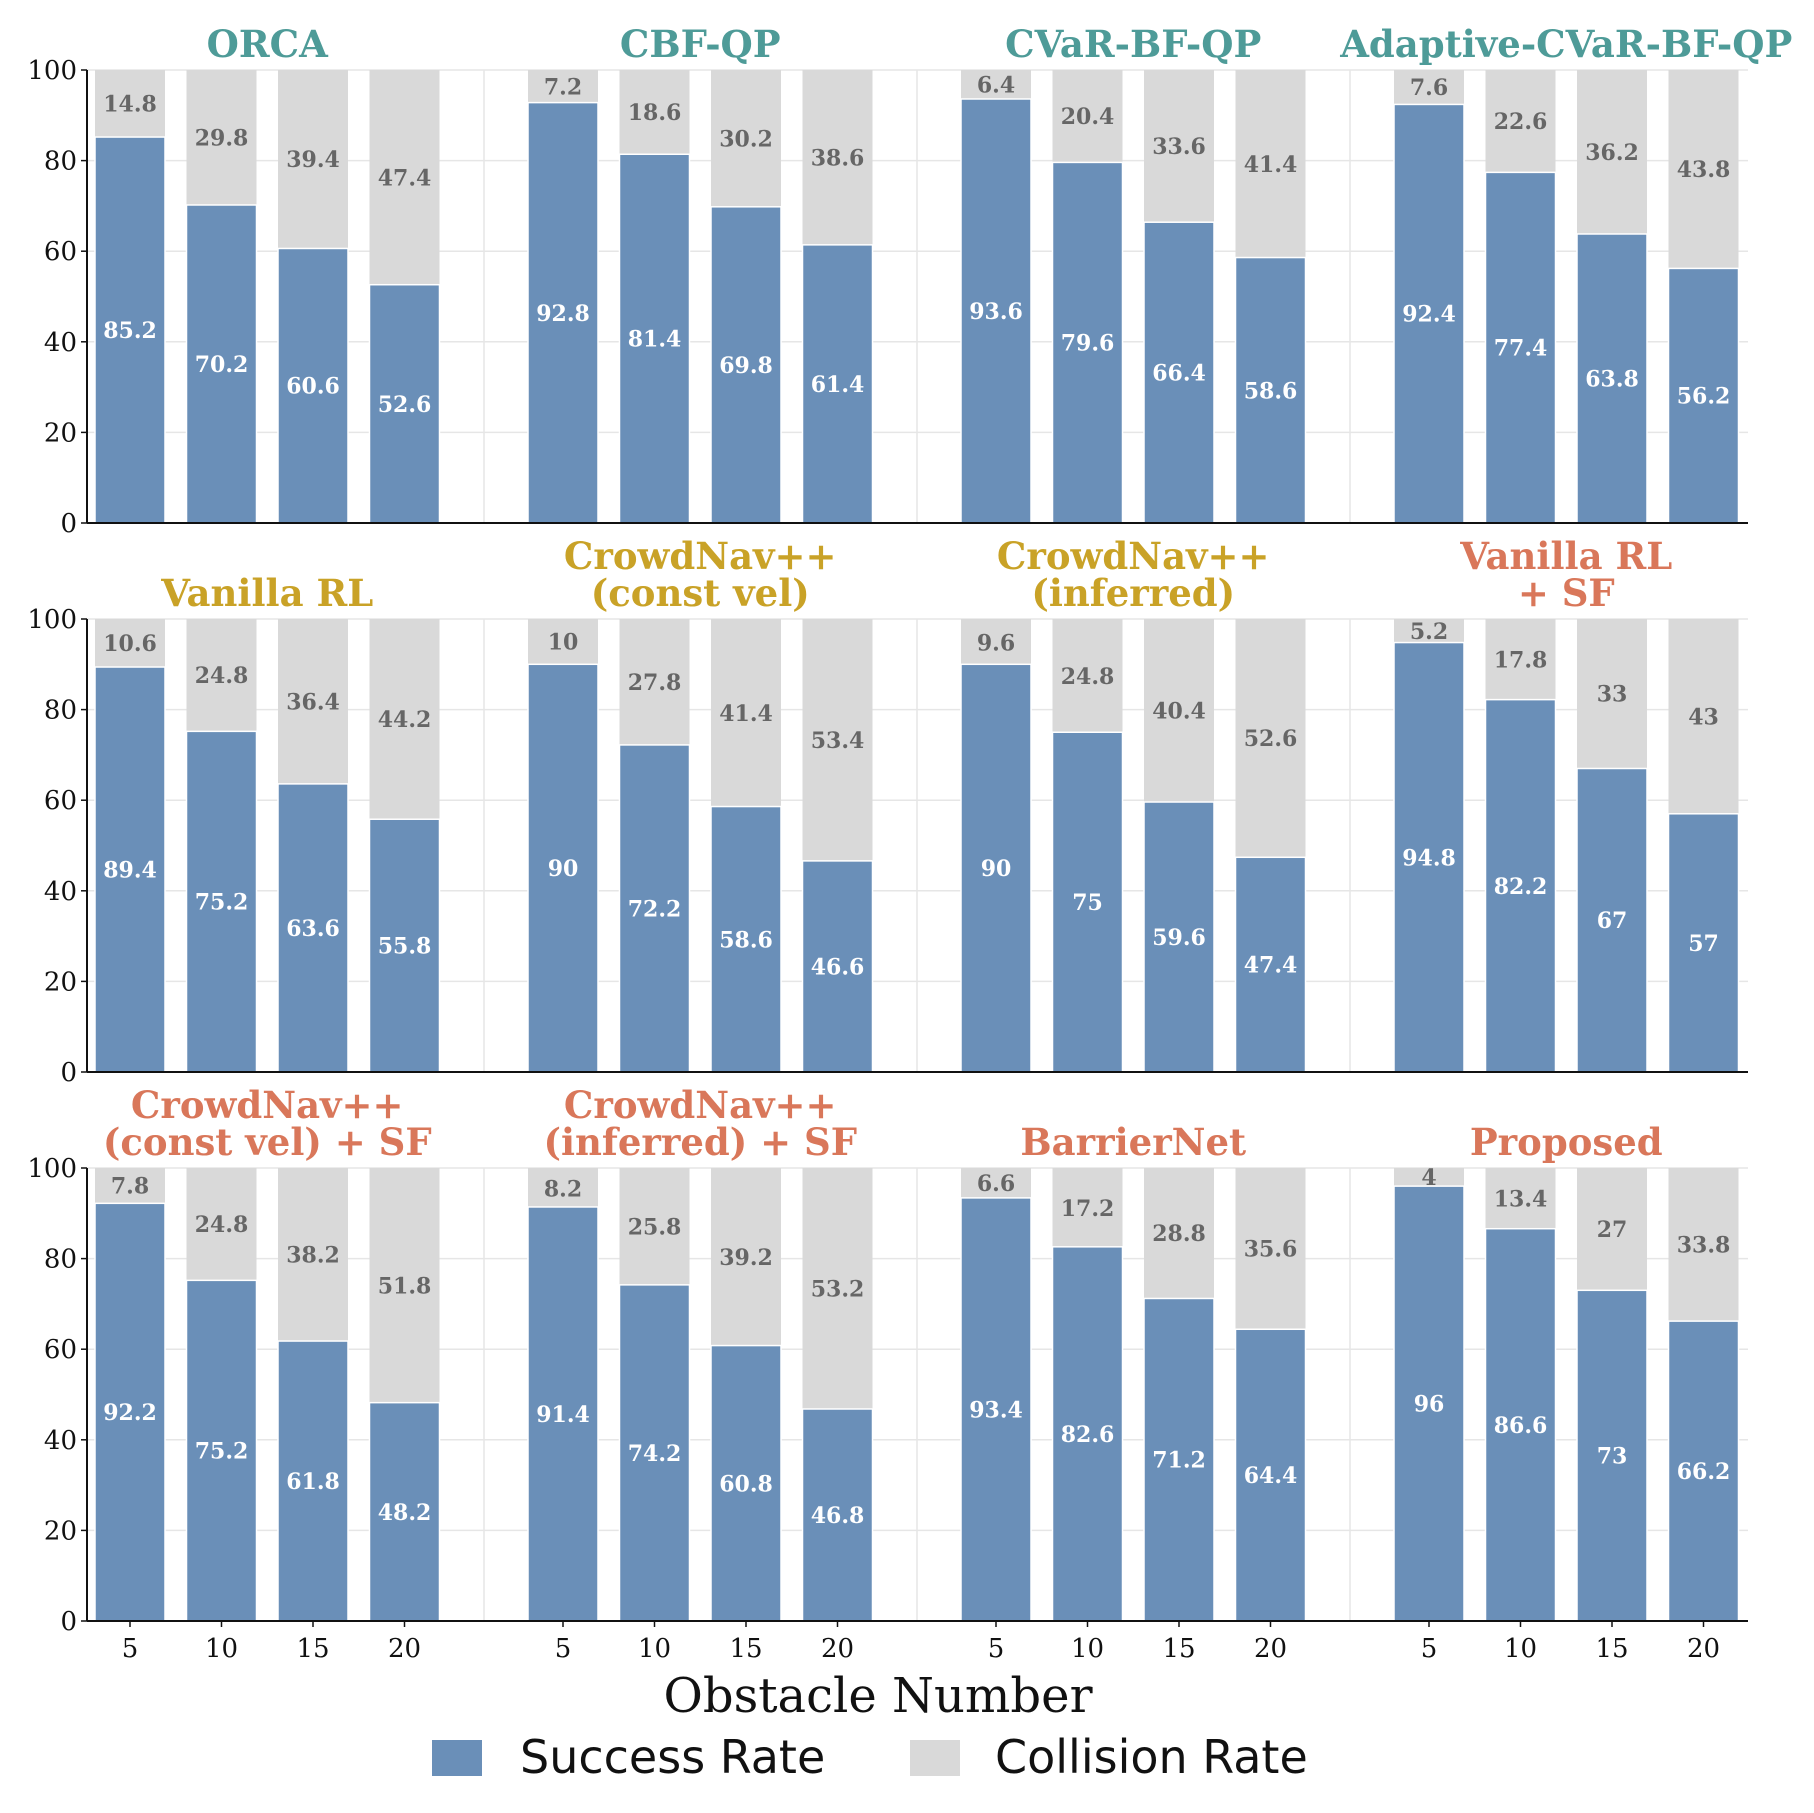 The image size is (1814, 1813). I want to click on success-value-label: 90, so click(563, 869).